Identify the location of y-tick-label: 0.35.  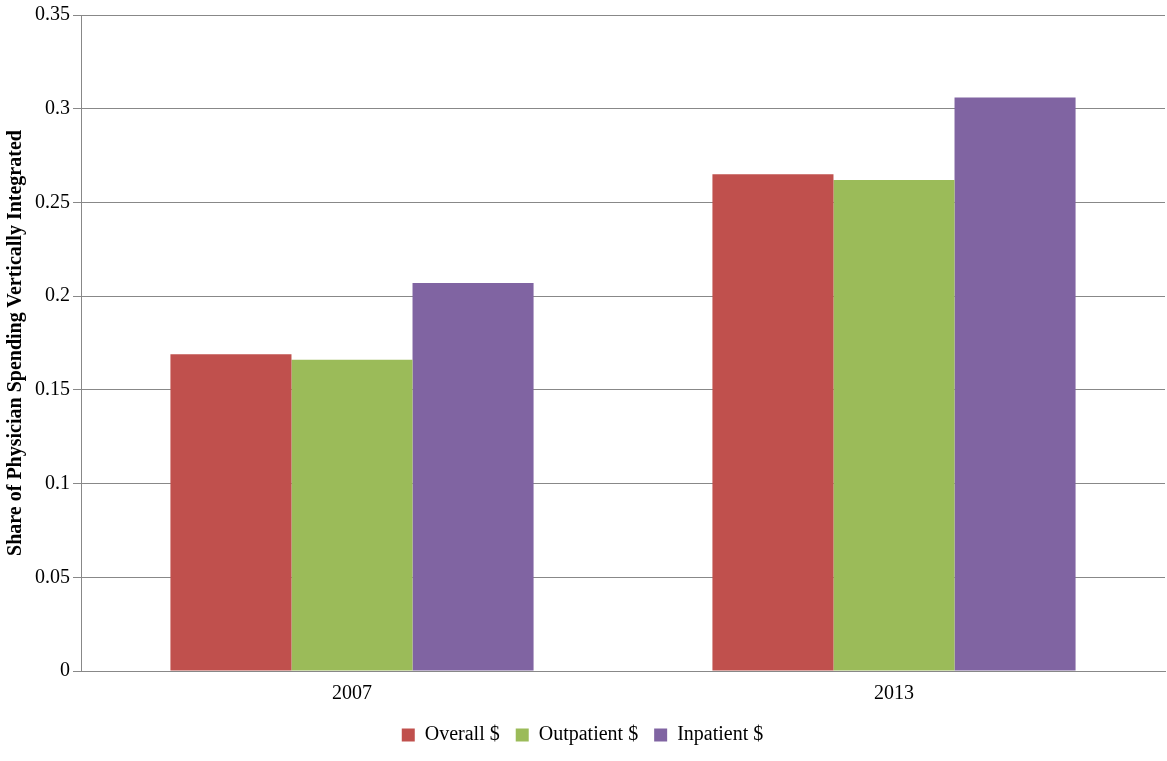
(52, 13).